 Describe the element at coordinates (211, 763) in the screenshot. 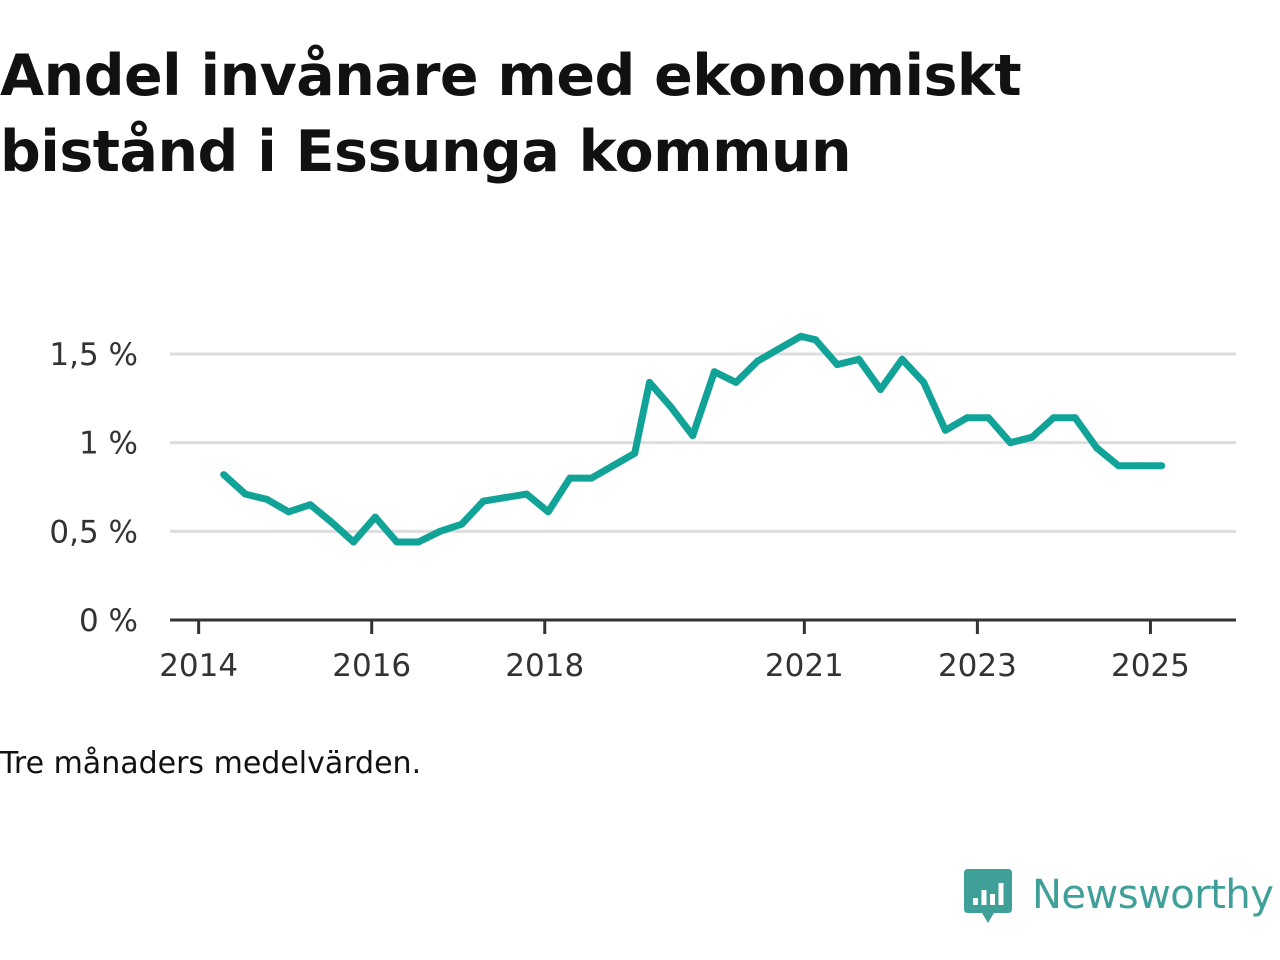

I see `chart-caption: Tre månaders medelvärden.` at that location.